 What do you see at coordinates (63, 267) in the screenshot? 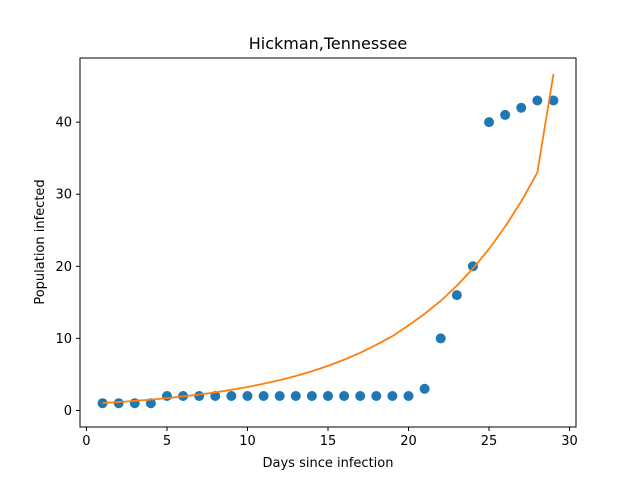
I see `y-tick-label: 20` at bounding box center [63, 267].